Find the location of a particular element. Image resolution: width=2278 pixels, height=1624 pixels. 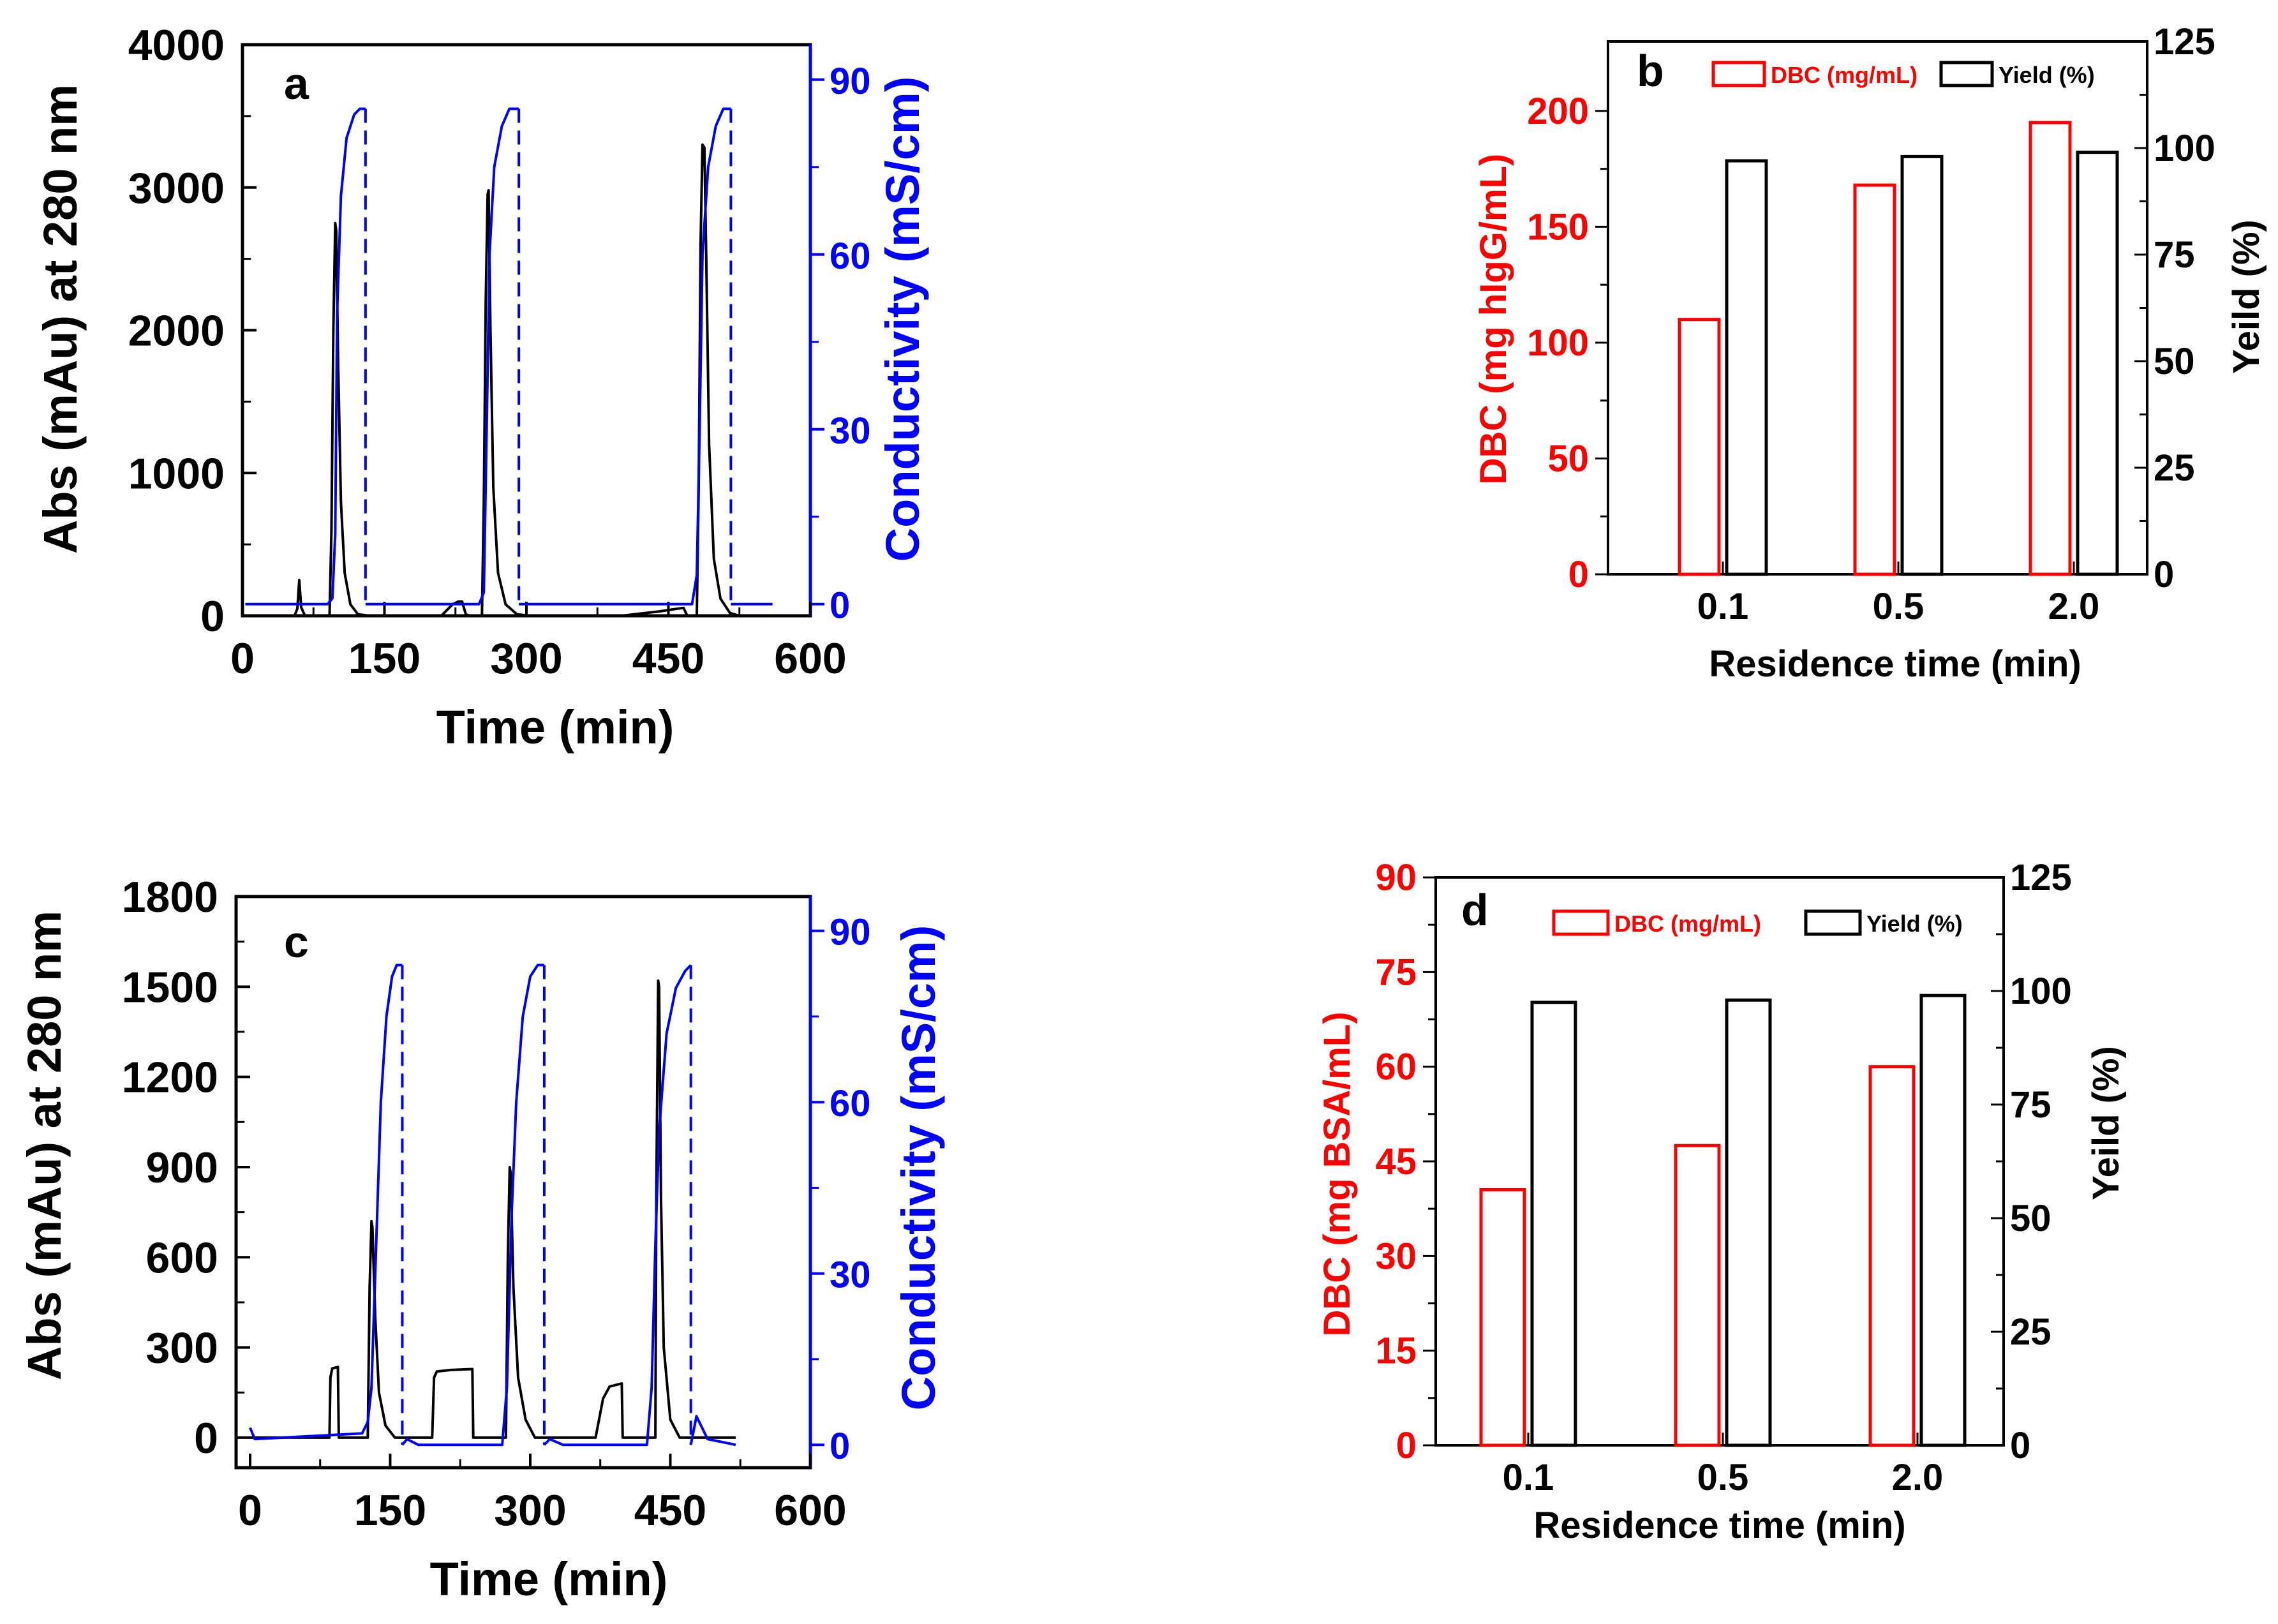

chart-c-panel-label: c is located at coordinates (296, 942).